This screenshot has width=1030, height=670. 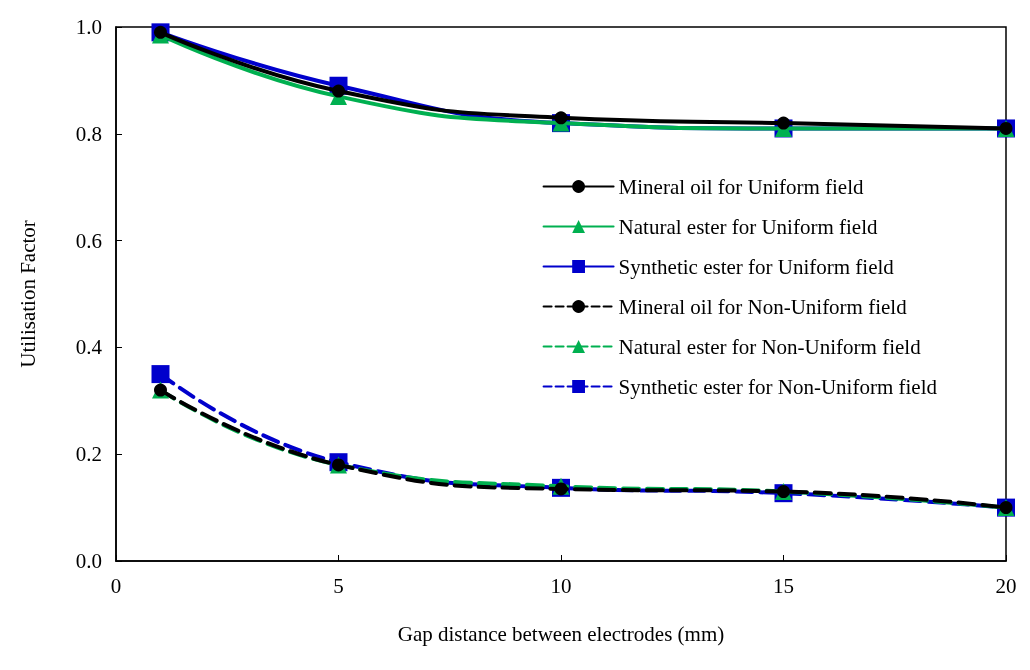 What do you see at coordinates (783, 585) in the screenshot?
I see `x-tick-label: 15` at bounding box center [783, 585].